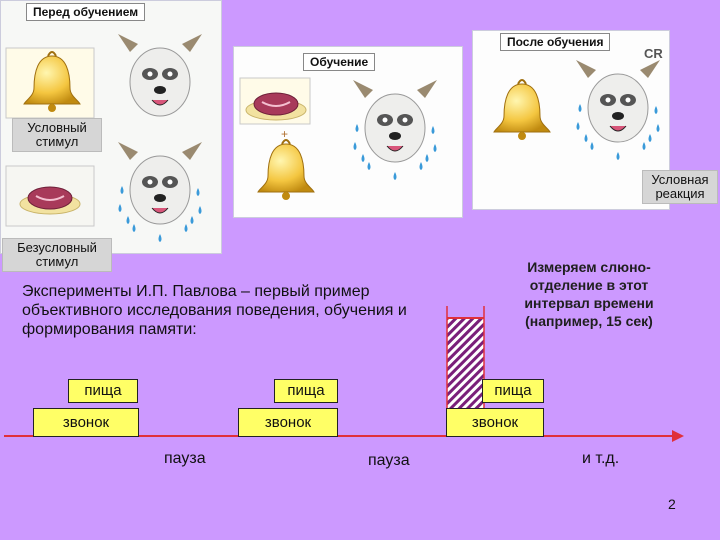  What do you see at coordinates (653, 53) in the screenshot?
I see `cr-tag: CR` at bounding box center [653, 53].